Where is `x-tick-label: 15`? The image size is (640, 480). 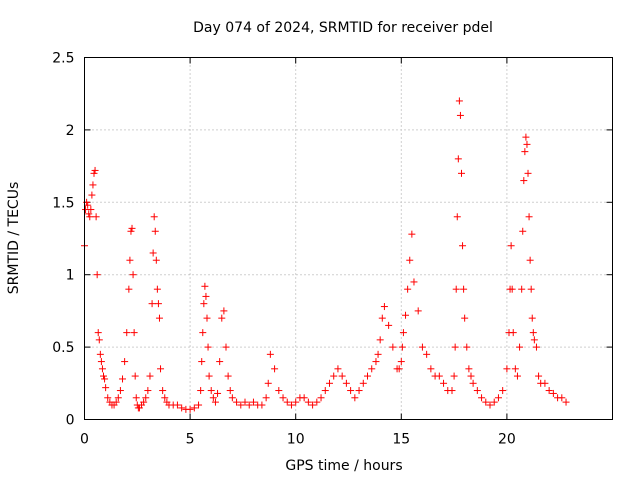 x-tick-label: 15 is located at coordinates (401, 440).